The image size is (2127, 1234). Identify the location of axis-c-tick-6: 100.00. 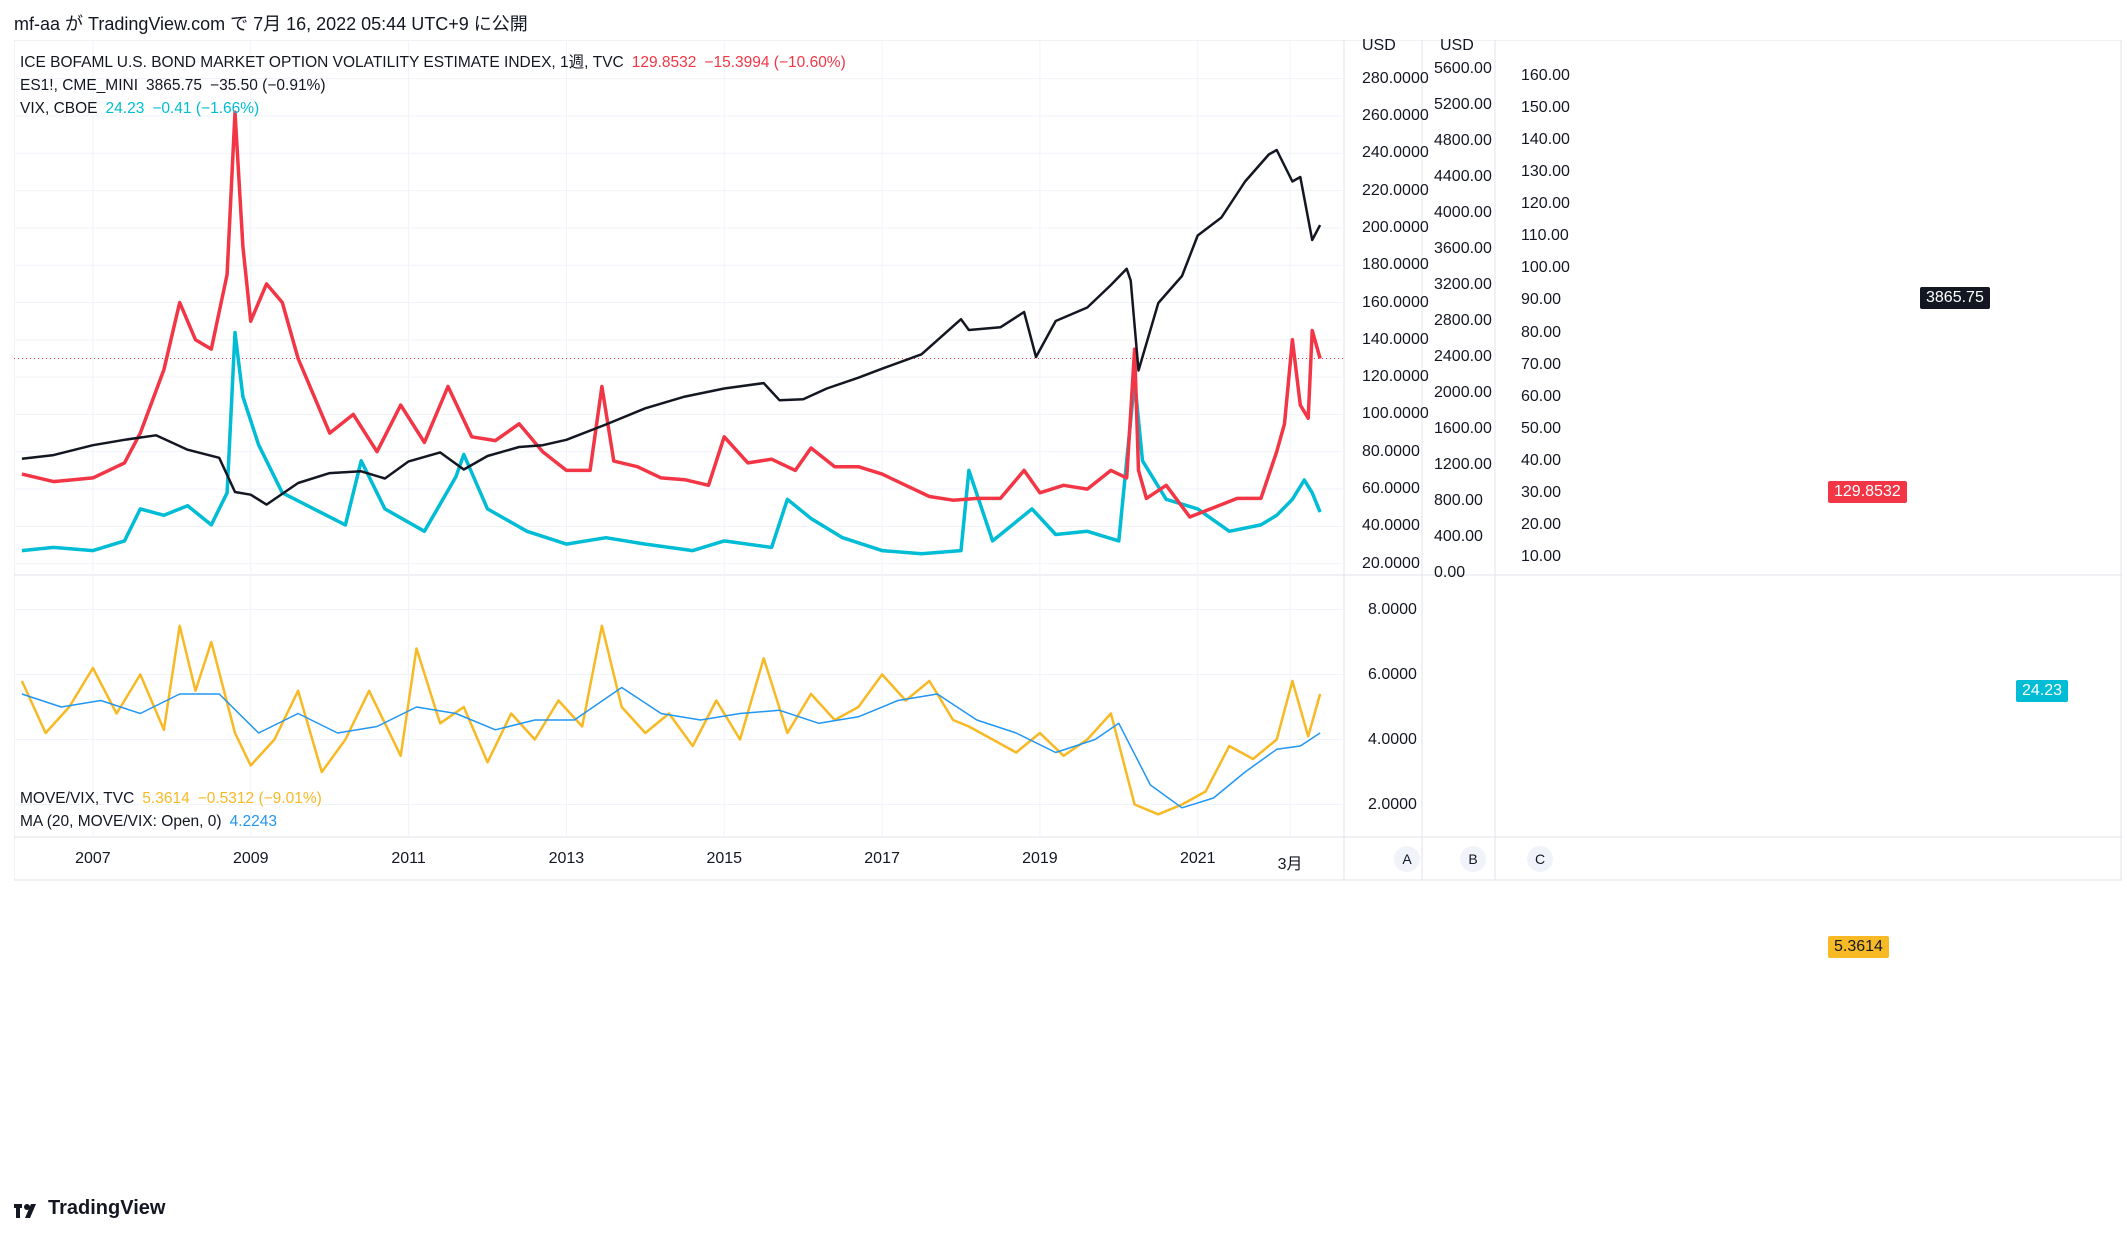
(1545, 268).